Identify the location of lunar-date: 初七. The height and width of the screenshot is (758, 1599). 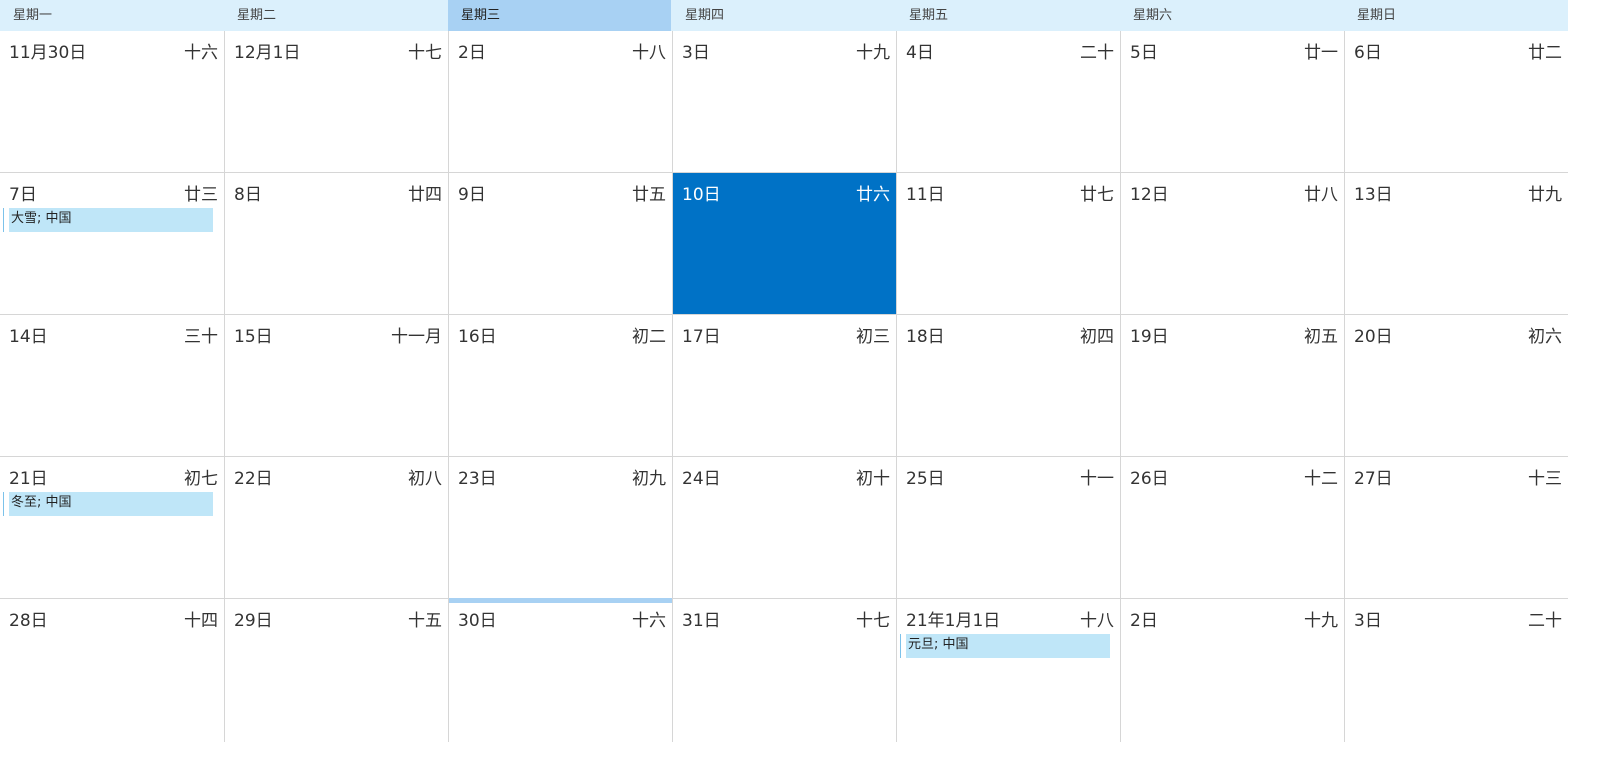
(201, 479).